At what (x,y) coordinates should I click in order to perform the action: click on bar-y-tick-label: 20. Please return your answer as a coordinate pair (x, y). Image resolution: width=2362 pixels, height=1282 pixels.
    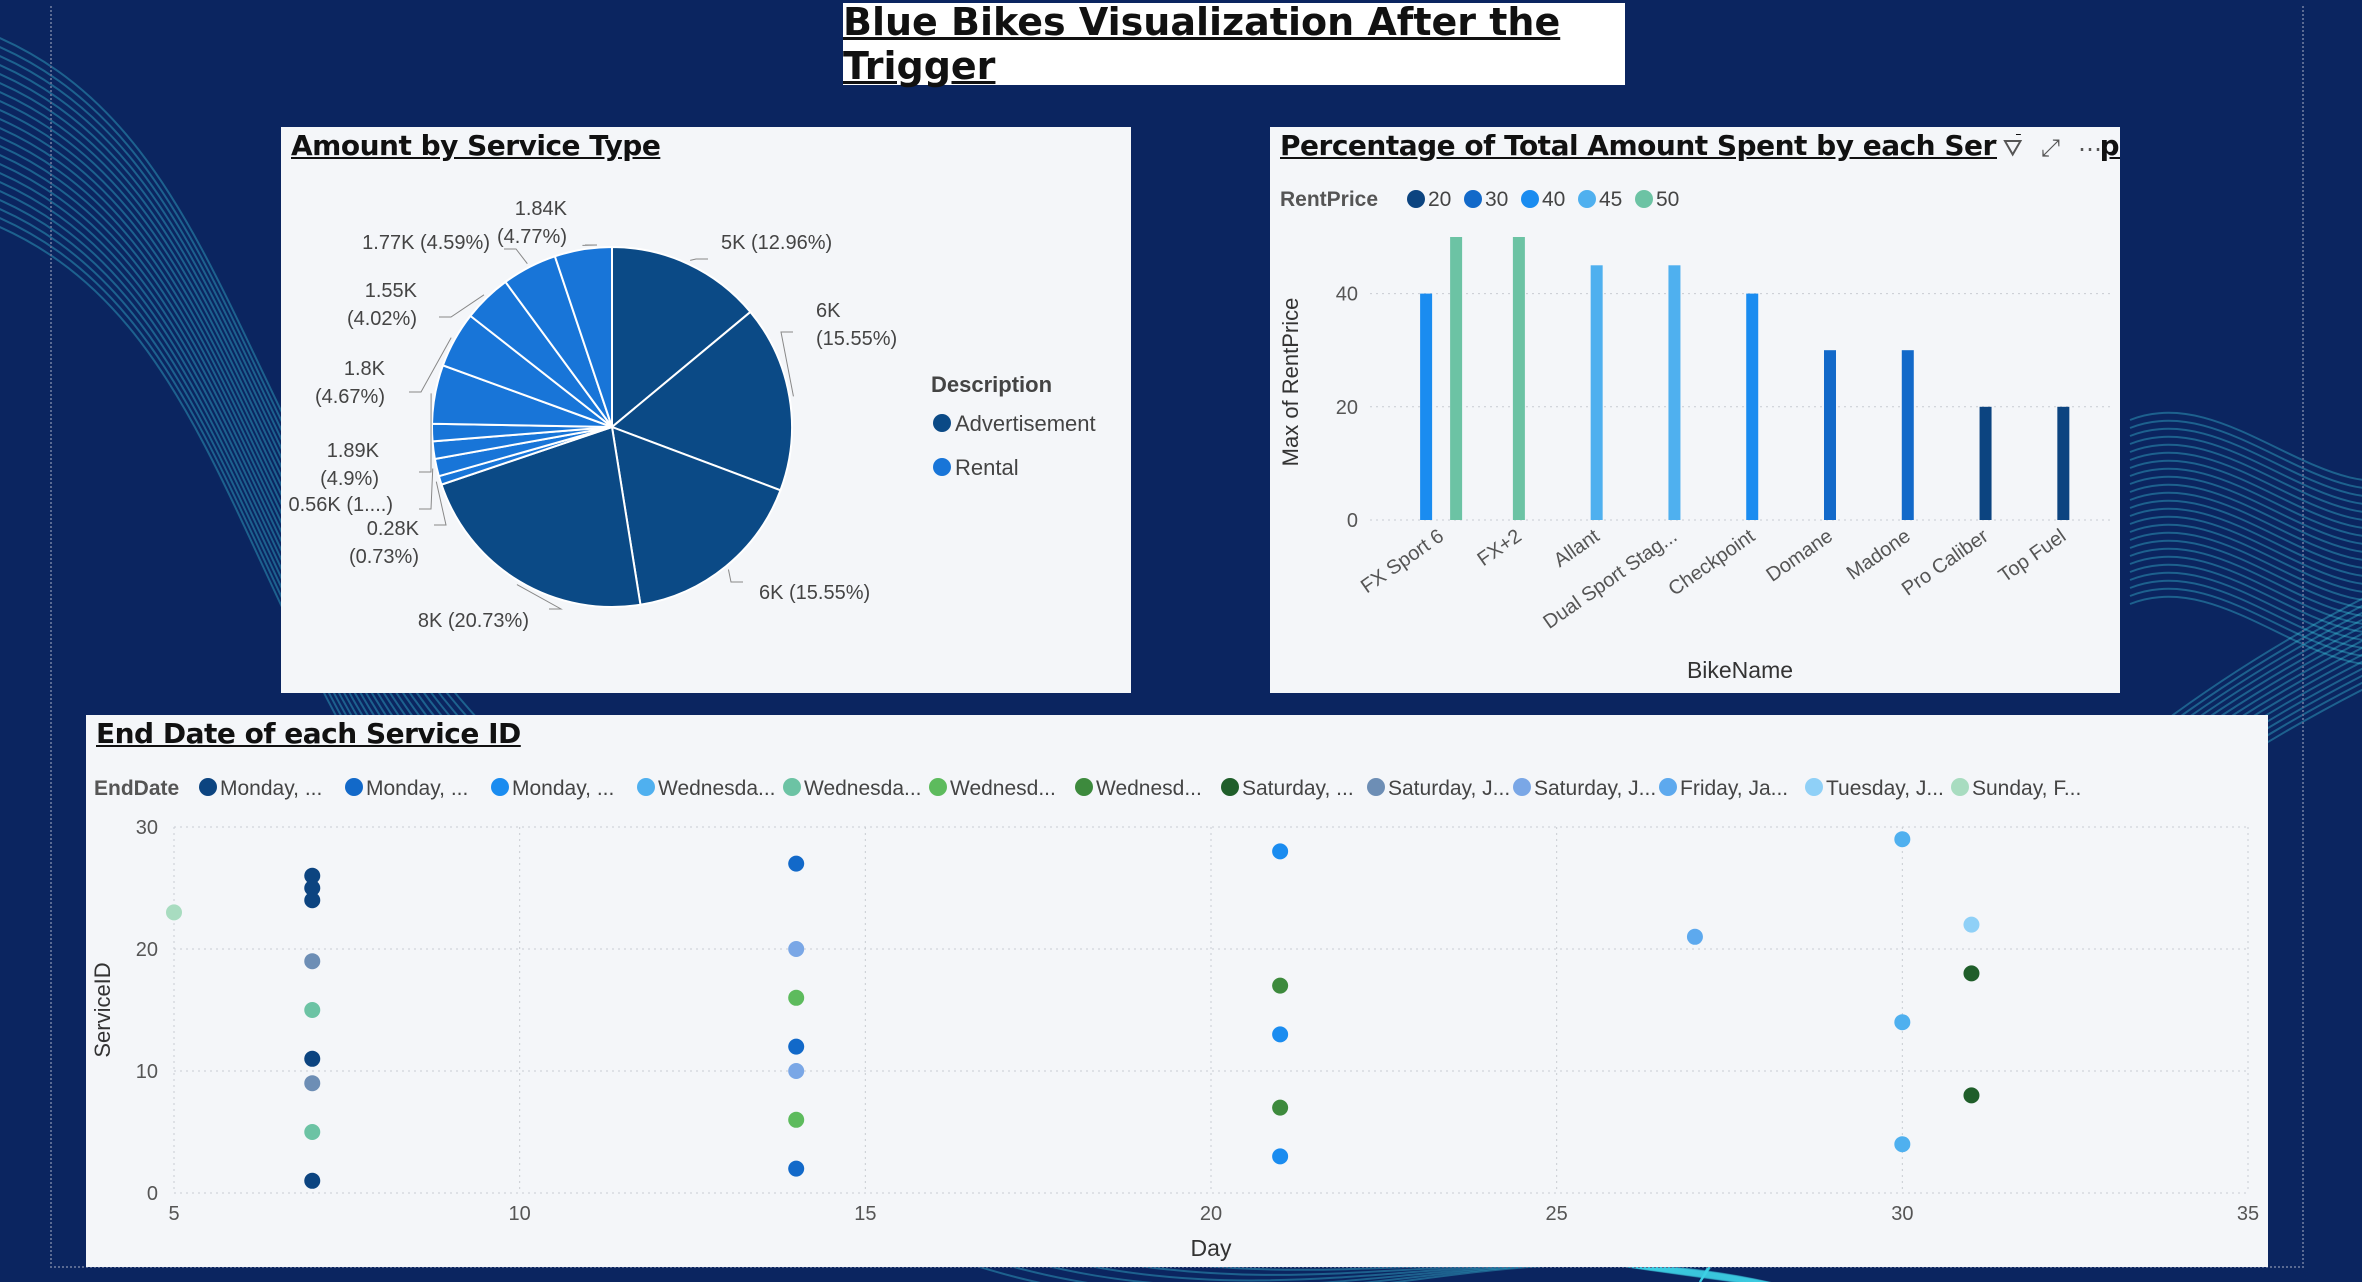
    Looking at the image, I should click on (1347, 408).